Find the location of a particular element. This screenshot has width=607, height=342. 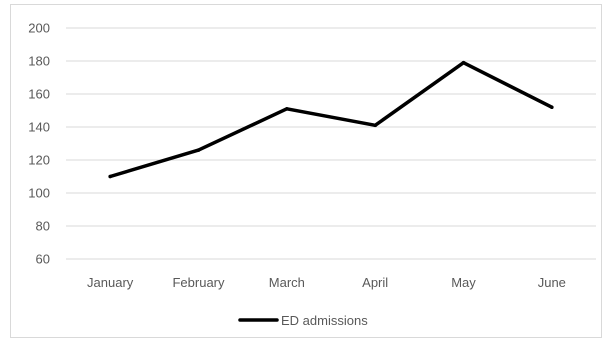

y-axis-tick-labels: 60 80 100 120 140 160 180 200 is located at coordinates (39, 144).